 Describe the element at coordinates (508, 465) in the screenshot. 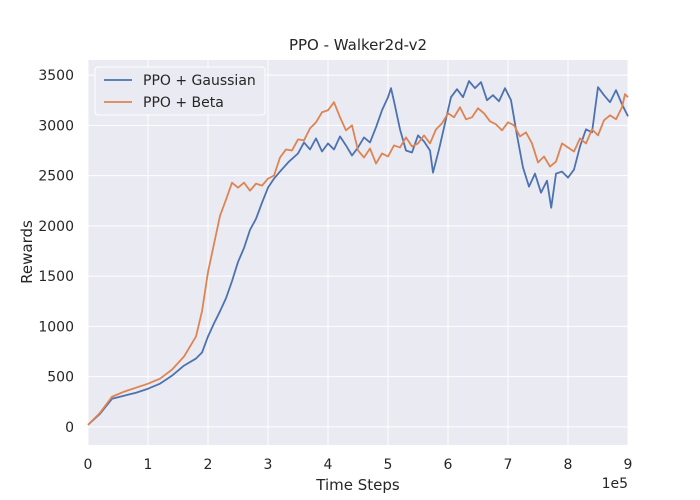

I see `x-tick-label: 7` at that location.